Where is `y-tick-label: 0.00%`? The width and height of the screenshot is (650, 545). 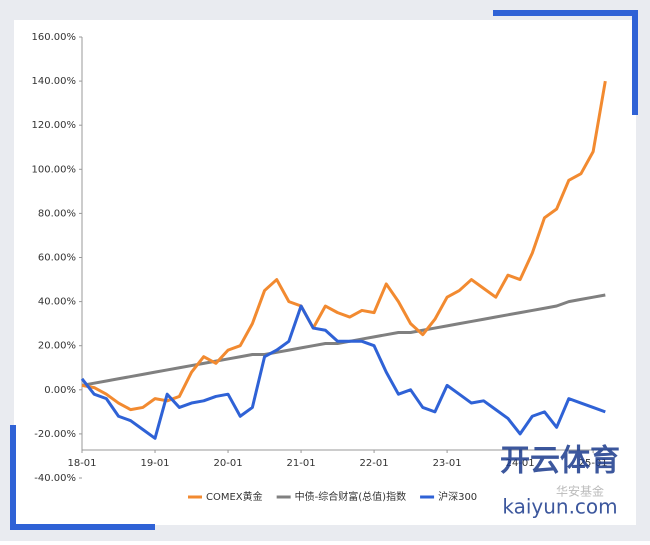
y-tick-label: 0.00% is located at coordinates (60, 390).